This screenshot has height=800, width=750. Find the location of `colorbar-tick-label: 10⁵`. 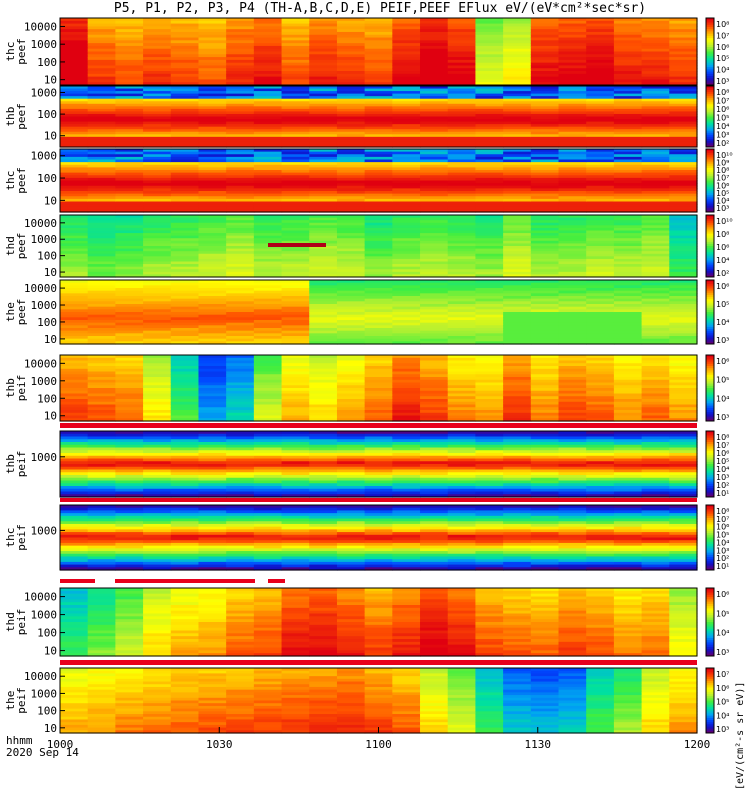

colorbar-tick-label: 10⁵ is located at coordinates (722, 380).